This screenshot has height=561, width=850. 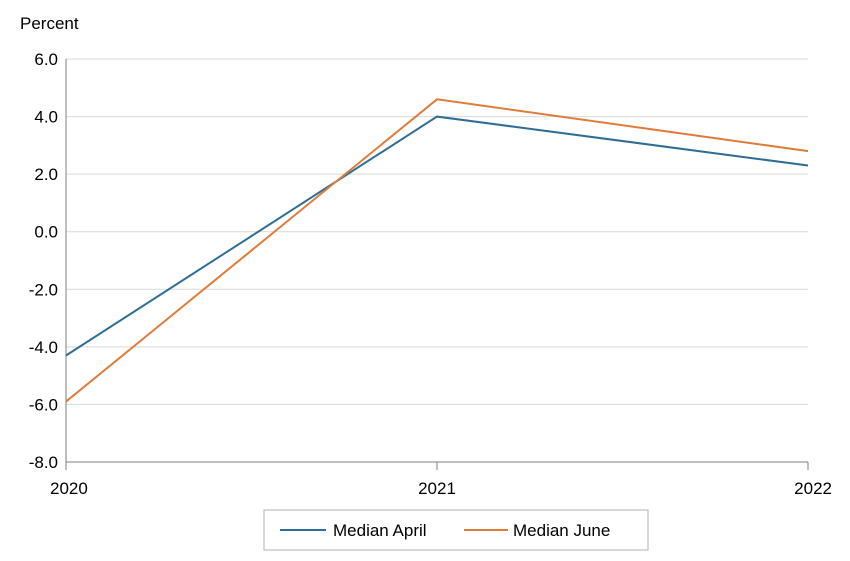 What do you see at coordinates (437, 488) in the screenshot?
I see `x-tick-label: 2021` at bounding box center [437, 488].